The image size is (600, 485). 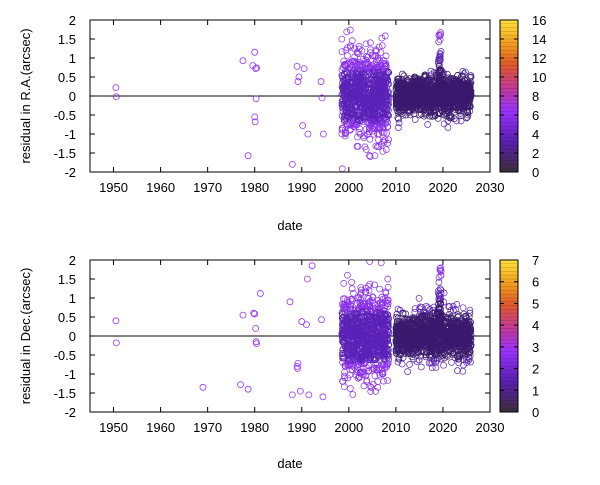 What do you see at coordinates (490, 187) in the screenshot?
I see `x-tick-label: 2030` at bounding box center [490, 187].